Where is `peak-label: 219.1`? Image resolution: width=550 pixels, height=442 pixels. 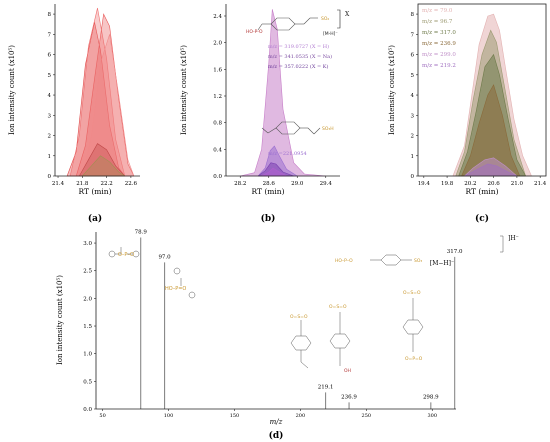
peak-label: 219.1 is located at coordinates (326, 387).